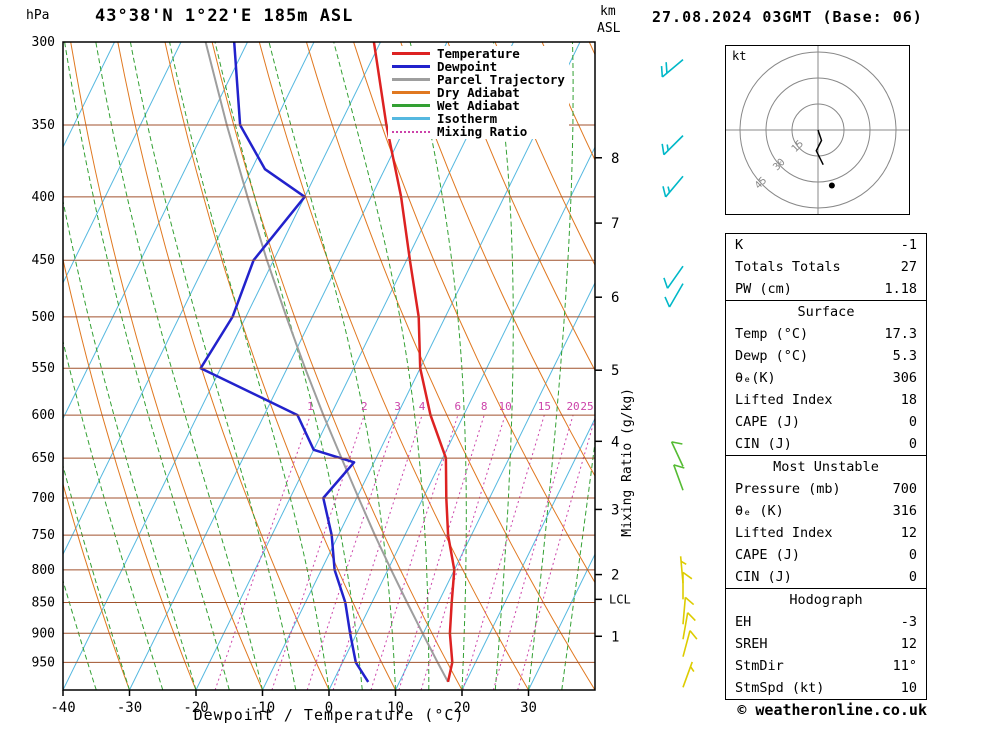 This screenshot has height=733, width=1000. What do you see at coordinates (826, 245) in the screenshot?
I see `table-row: K -1` at bounding box center [826, 245].